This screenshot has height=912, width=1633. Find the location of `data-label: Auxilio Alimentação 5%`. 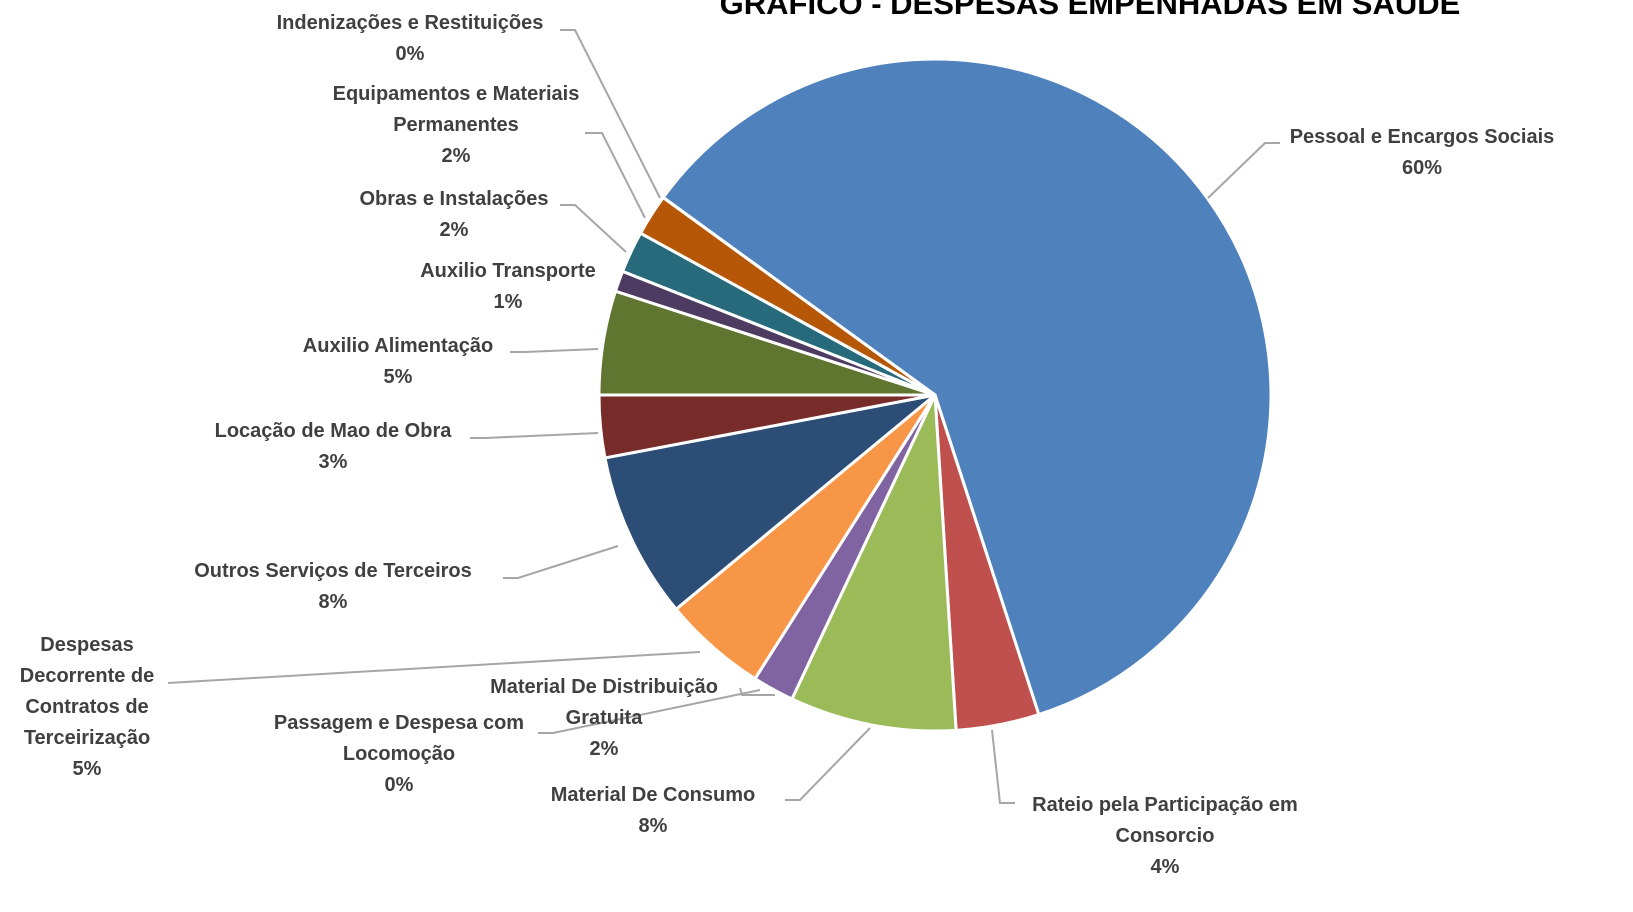

data-label: Auxilio Alimentação 5% is located at coordinates (398, 362).